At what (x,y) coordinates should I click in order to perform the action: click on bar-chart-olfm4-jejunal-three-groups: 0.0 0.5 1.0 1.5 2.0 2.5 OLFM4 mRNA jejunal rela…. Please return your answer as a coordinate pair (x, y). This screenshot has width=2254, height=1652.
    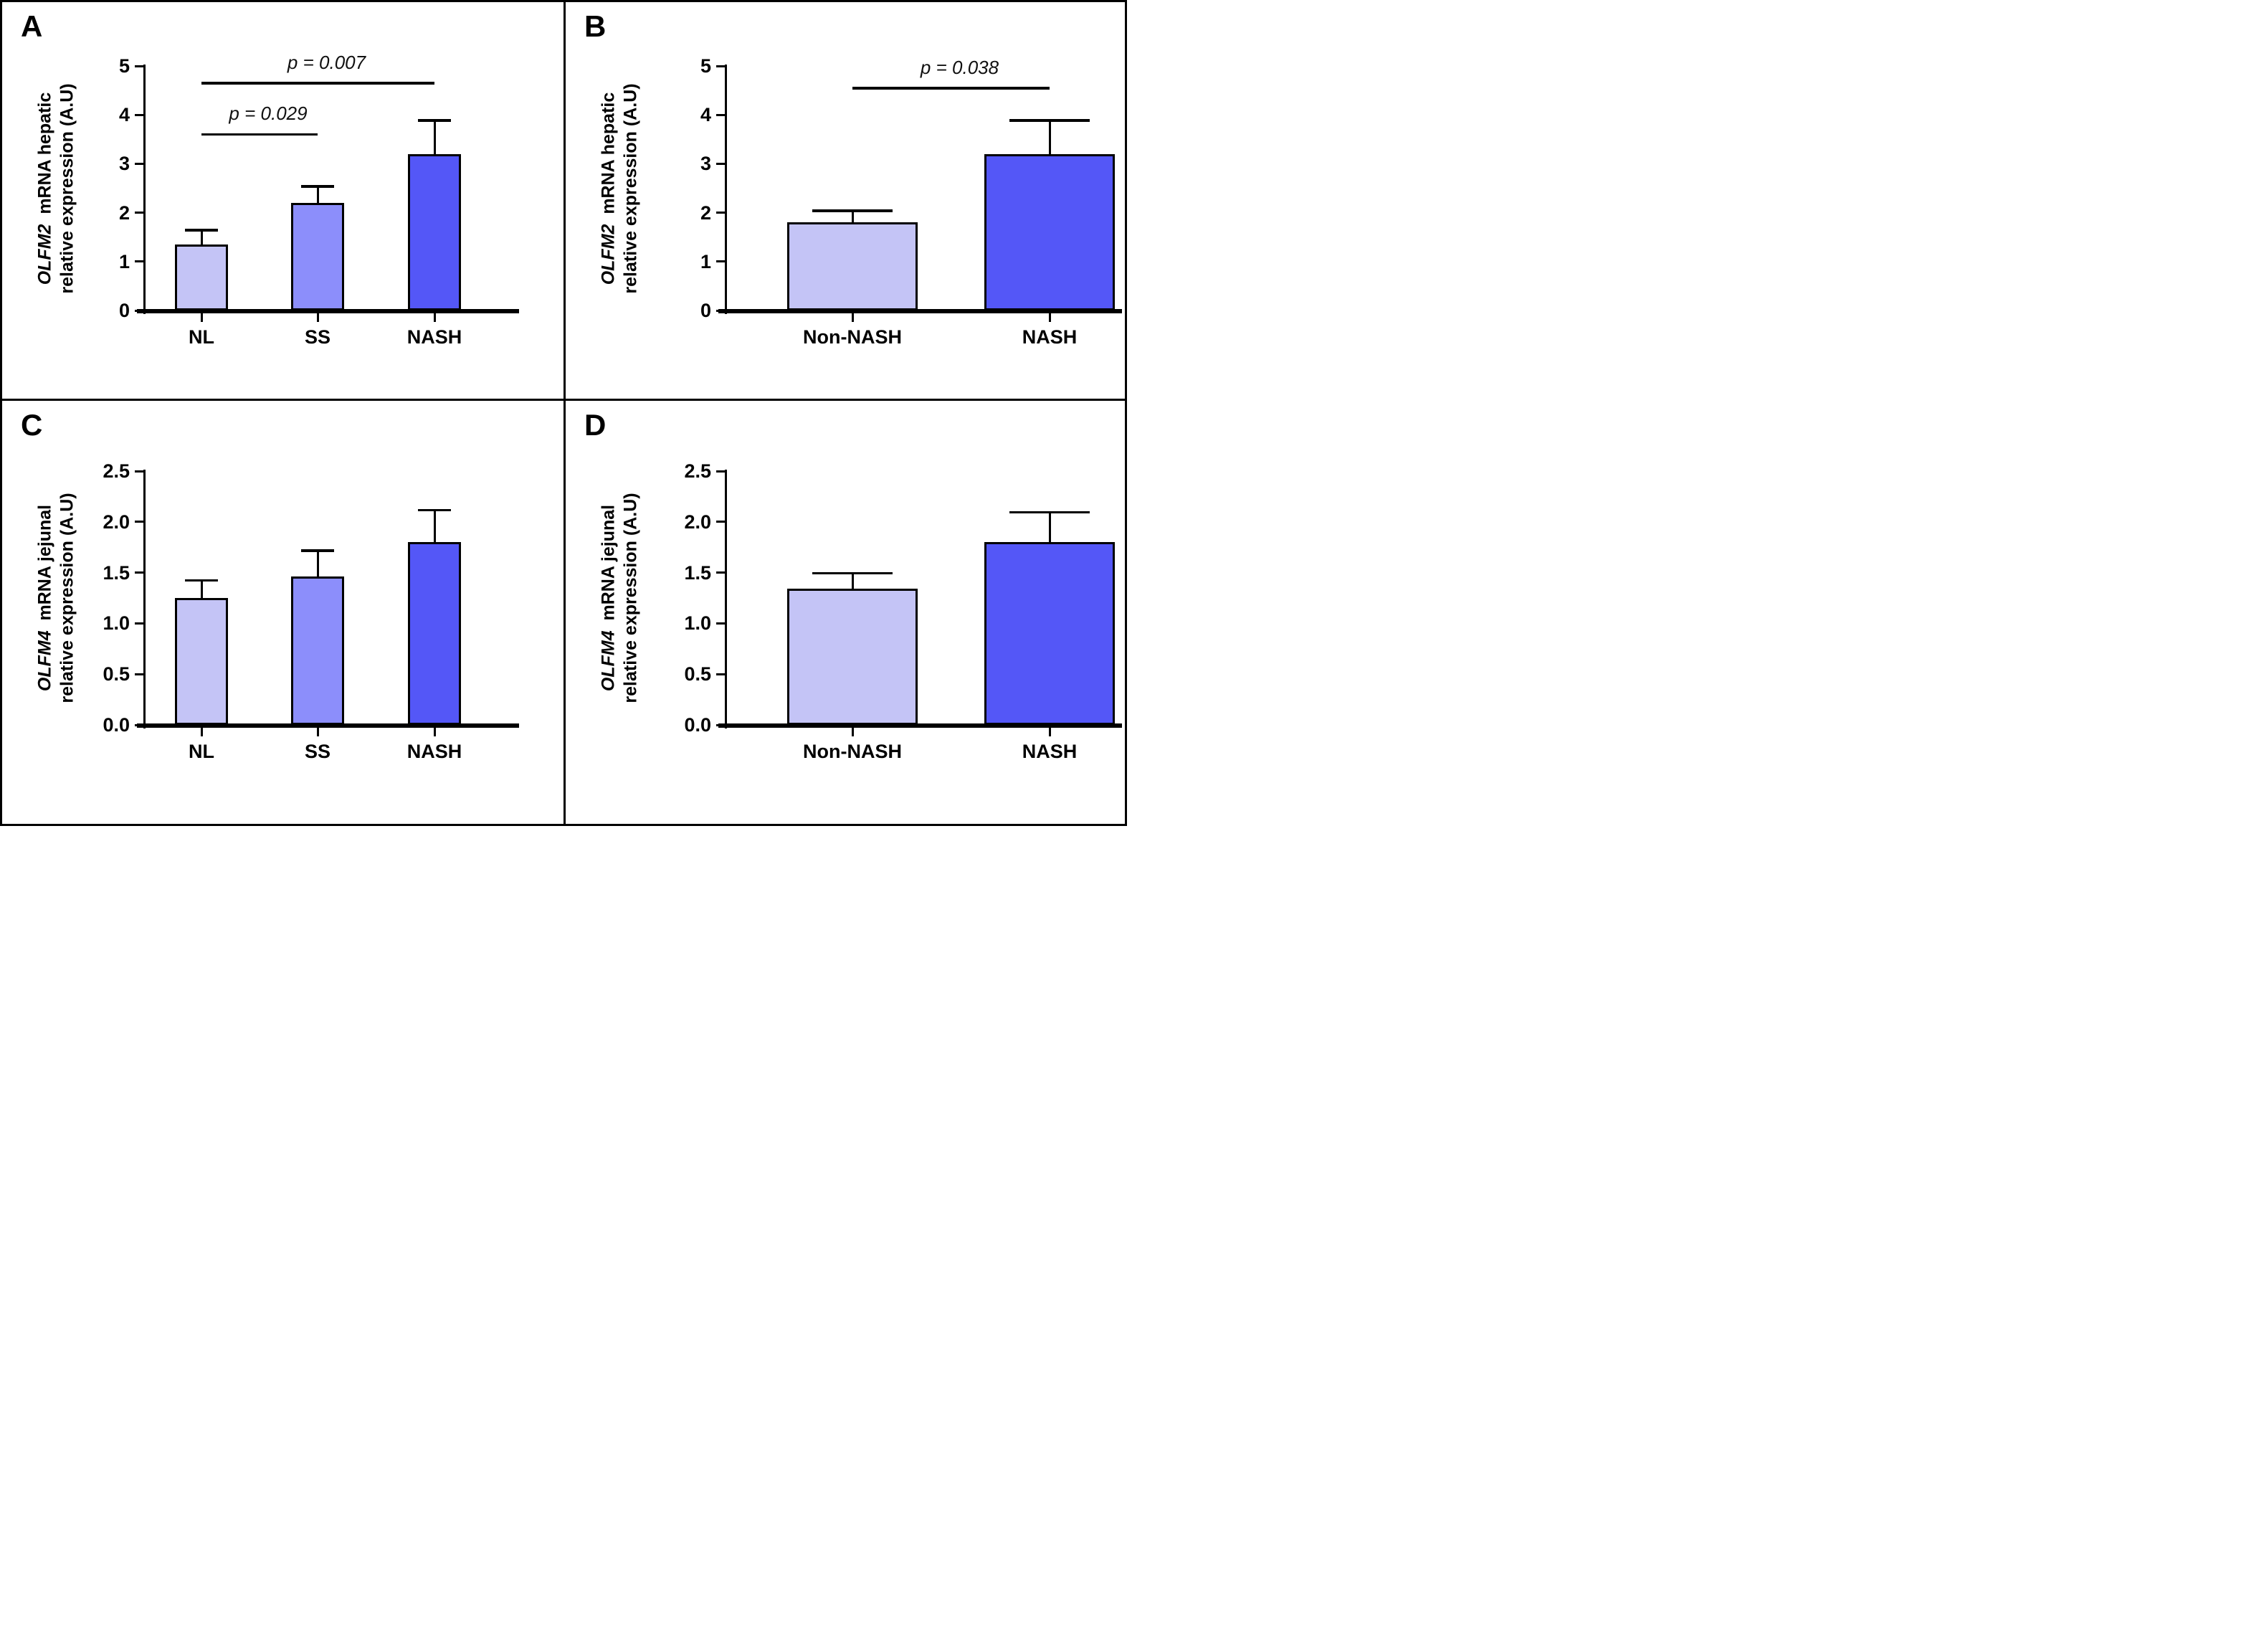
    Looking at the image, I should click on (283, 612).